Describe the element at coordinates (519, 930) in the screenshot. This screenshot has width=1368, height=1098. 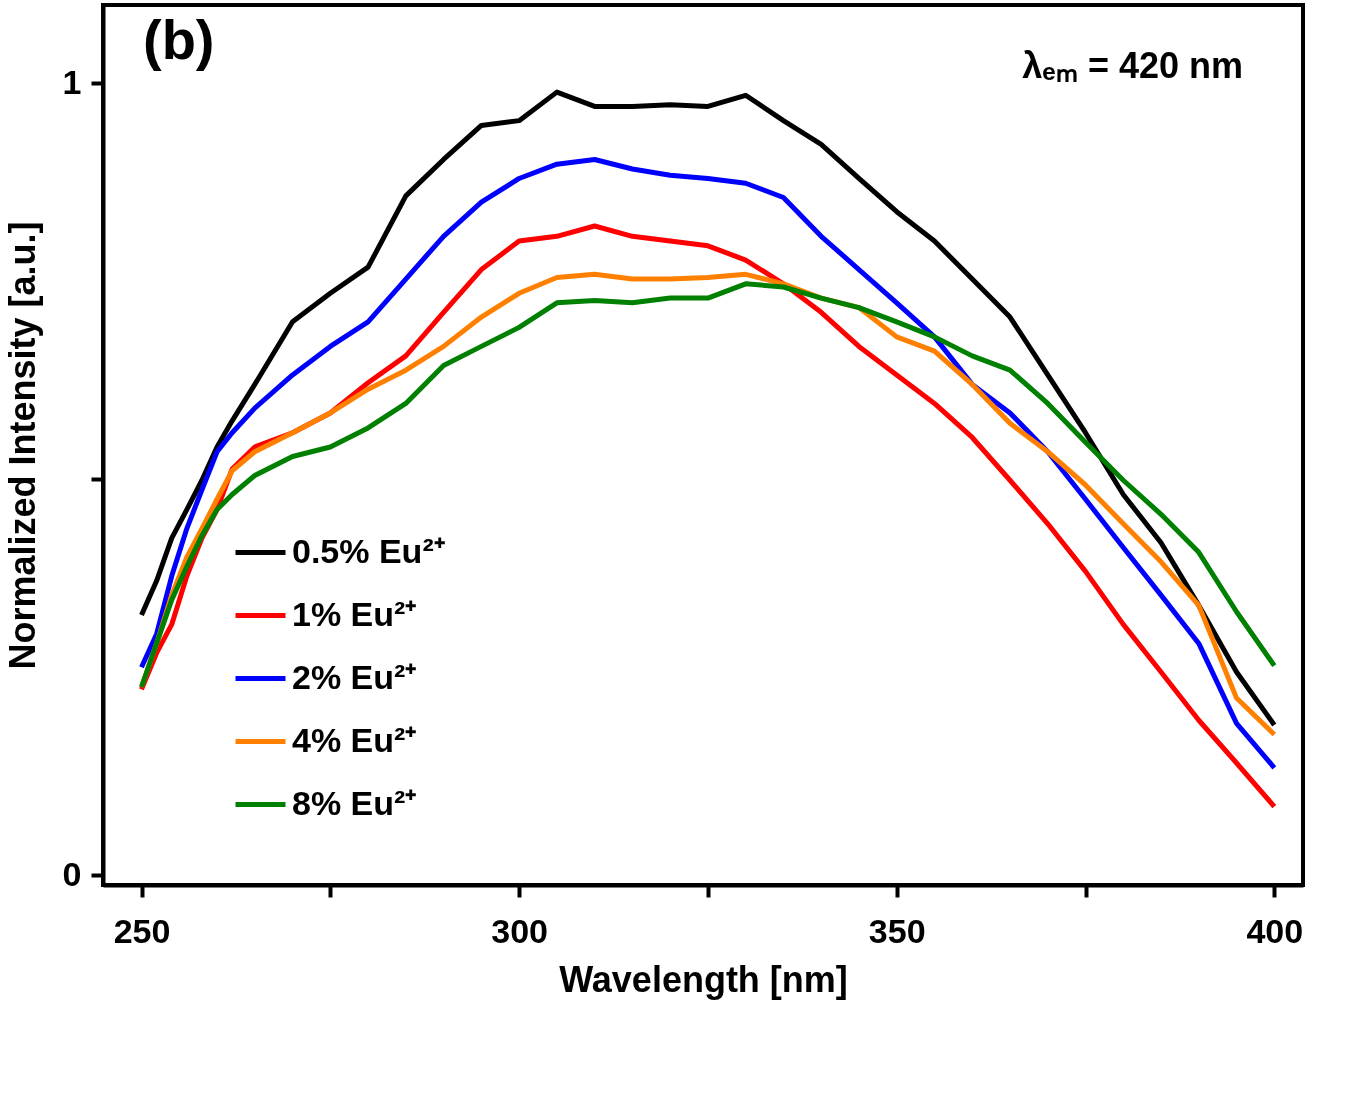
I see `x-tick-label: 300` at that location.